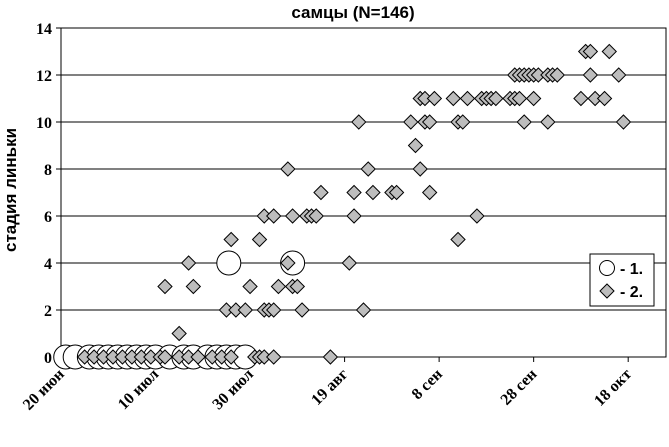 This screenshot has width=669, height=447. What do you see at coordinates (229, 263) in the screenshot?
I see `data-point-circle` at bounding box center [229, 263].